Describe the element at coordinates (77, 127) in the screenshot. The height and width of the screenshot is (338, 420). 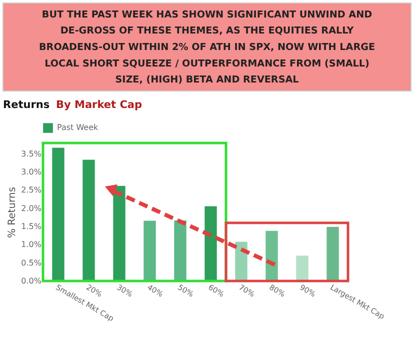
I see `legend-label: Past Week` at that location.